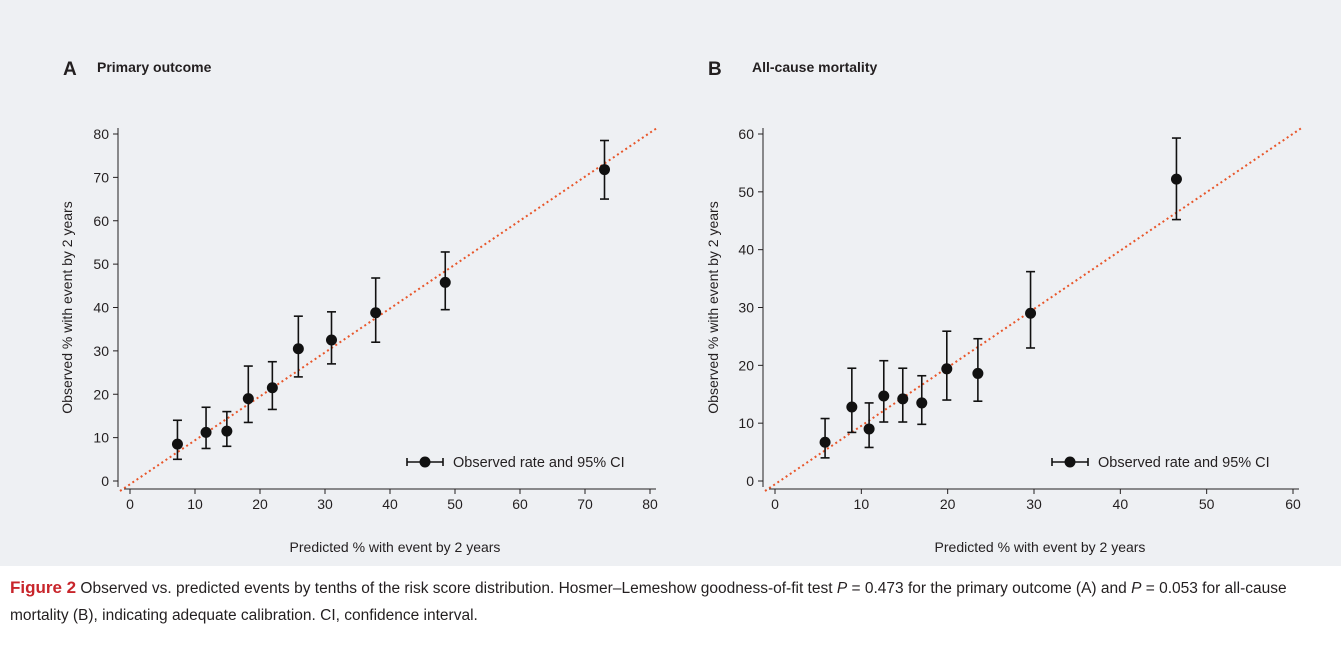  What do you see at coordinates (101, 177) in the screenshot?
I see `y-tick-label: 70` at bounding box center [101, 177].